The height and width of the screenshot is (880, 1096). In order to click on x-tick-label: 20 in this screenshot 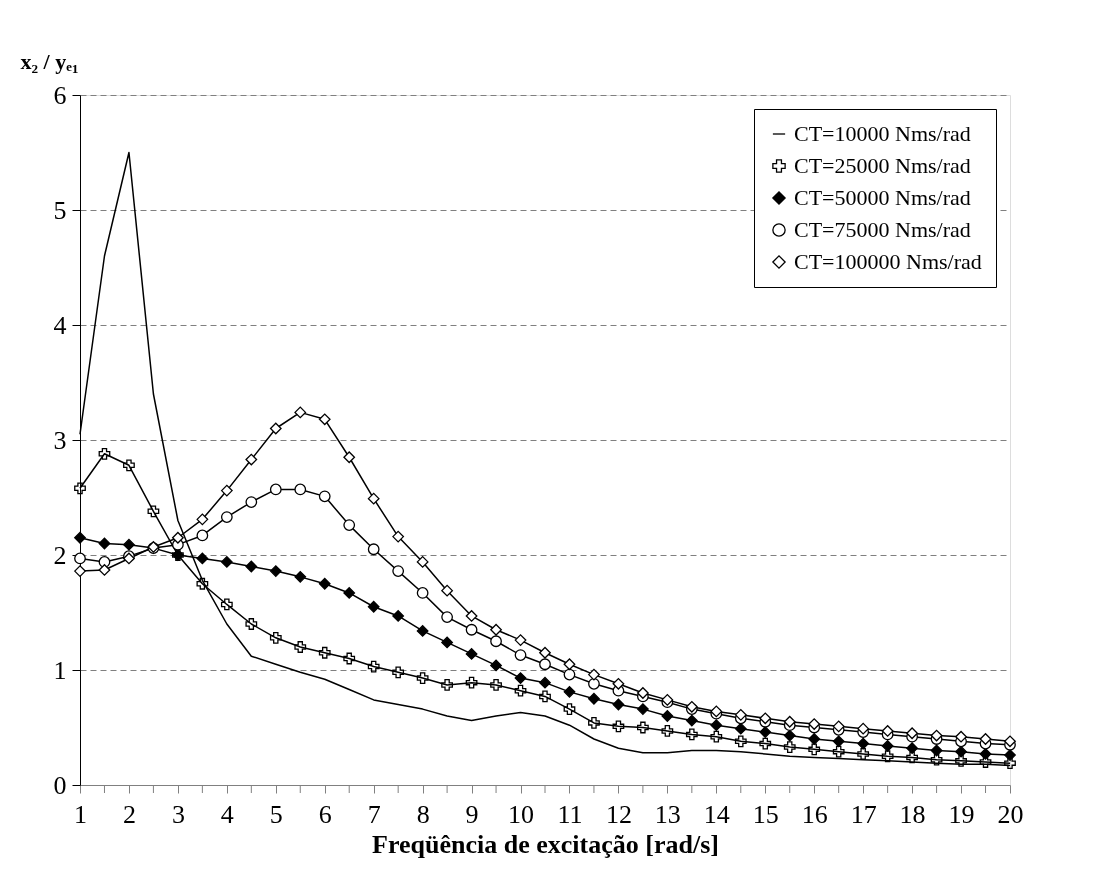, I will do `click(1010, 814)`.